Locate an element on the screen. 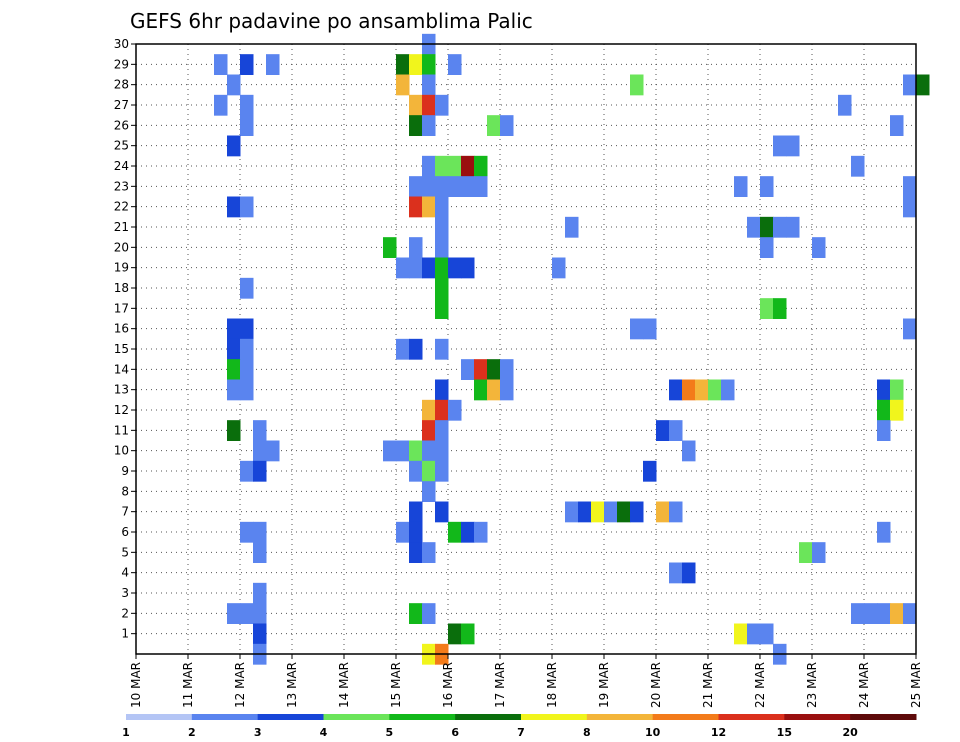 This screenshot has height=742, width=960. y-tick-label: 22 is located at coordinates (121, 207).